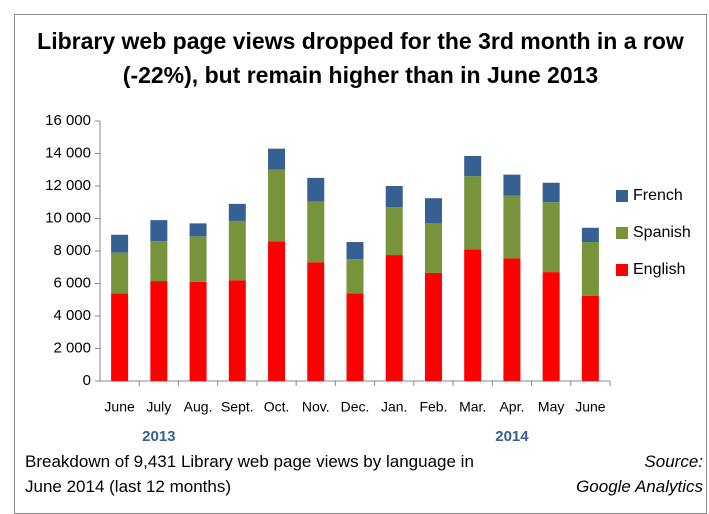 This screenshot has height=514, width=709. I want to click on x-tick-label: Aug., so click(198, 407).